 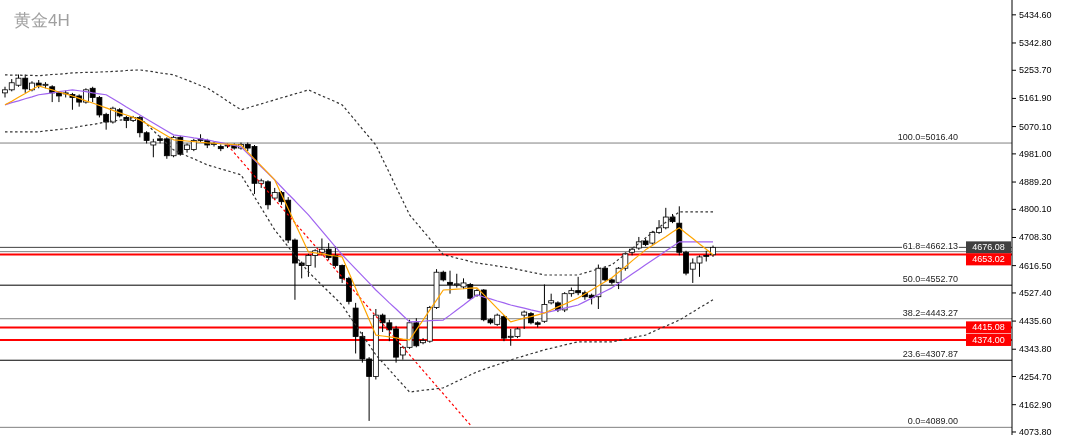 I want to click on y-tick-label: 4527.40, so click(x=1035, y=292).